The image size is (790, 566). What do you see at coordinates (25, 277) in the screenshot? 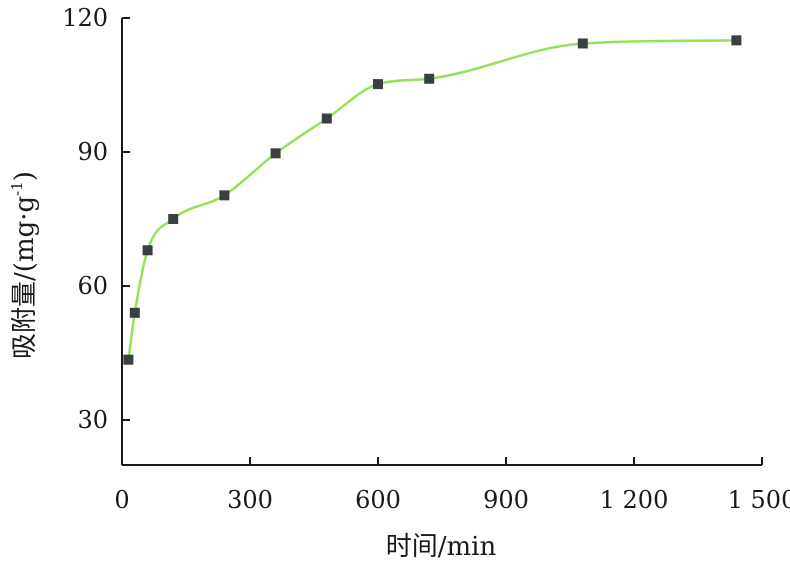
I see `y-axis-title-main: 吸附量/(mg·g` at bounding box center [25, 277].